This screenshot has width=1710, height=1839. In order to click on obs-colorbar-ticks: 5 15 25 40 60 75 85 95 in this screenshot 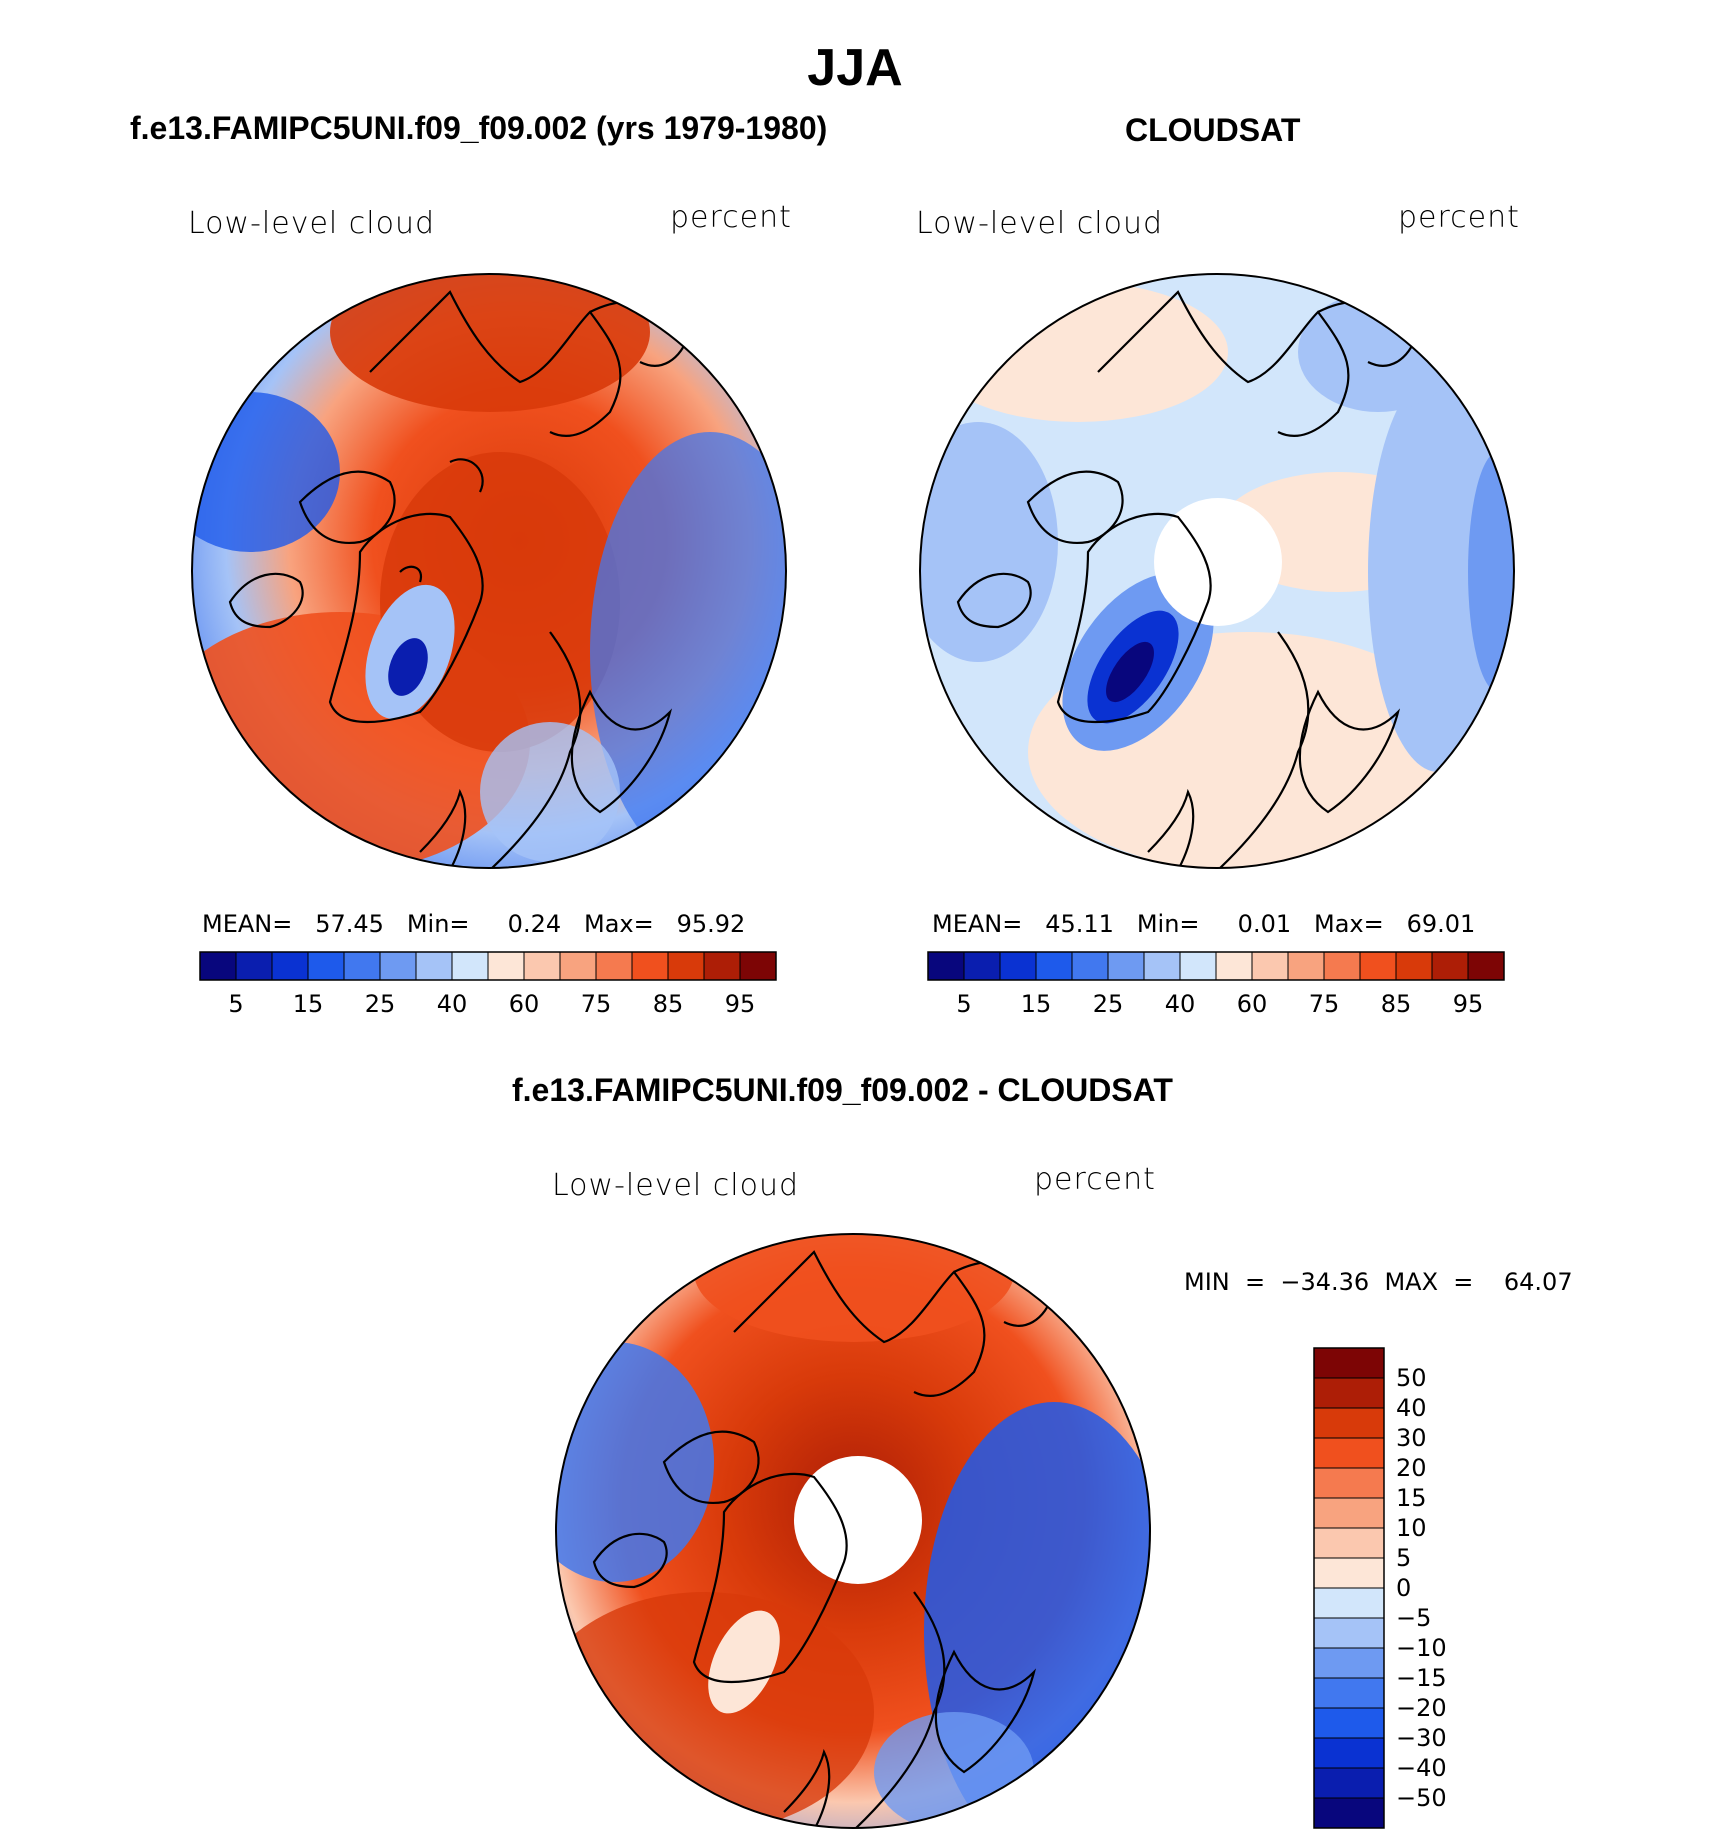, I will do `click(1216, 1005)`.